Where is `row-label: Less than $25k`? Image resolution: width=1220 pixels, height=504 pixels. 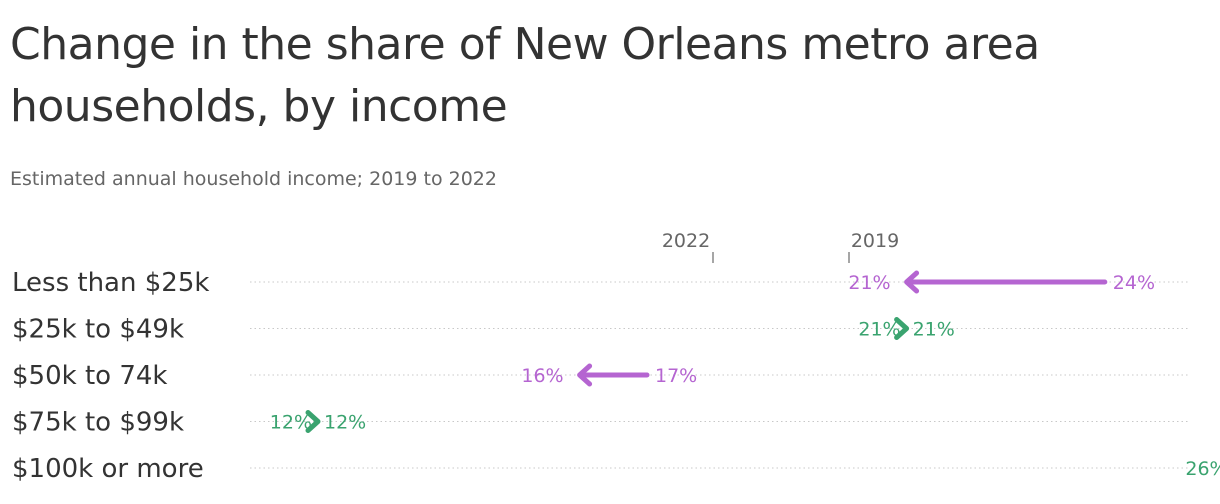
row-label: Less than $25k is located at coordinates (110, 283).